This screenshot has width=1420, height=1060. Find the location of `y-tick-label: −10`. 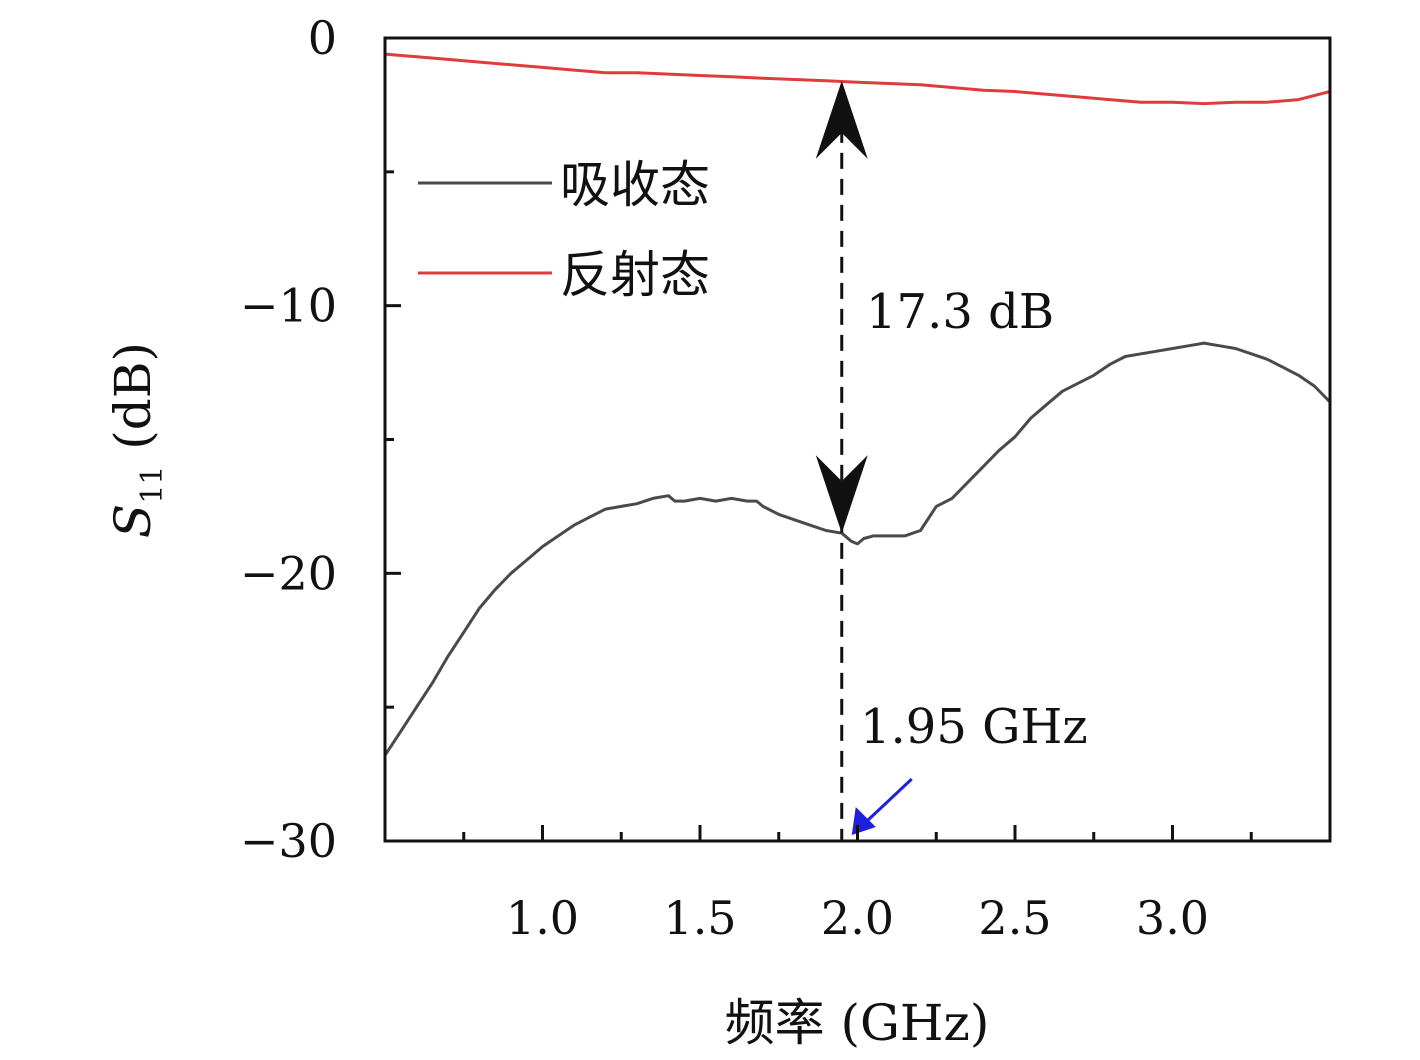

y-tick-label: −10 is located at coordinates (288, 306).